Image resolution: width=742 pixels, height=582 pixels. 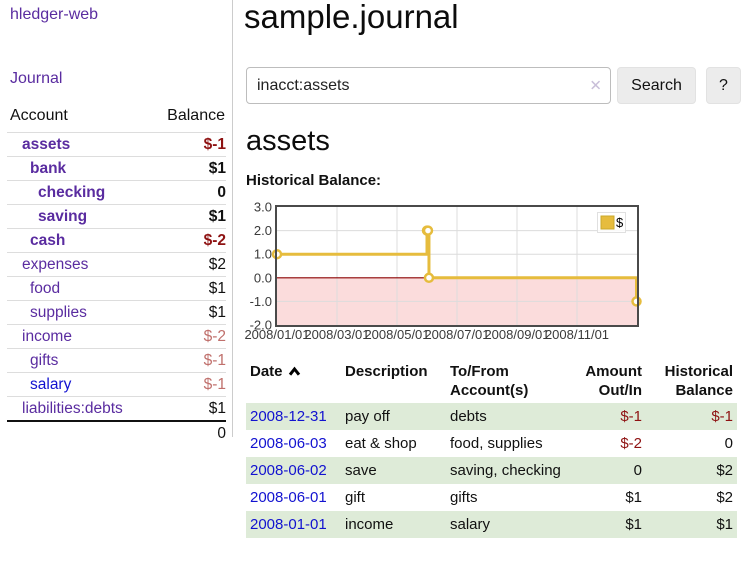 I want to click on account-row: bank $1, so click(x=116, y=168).